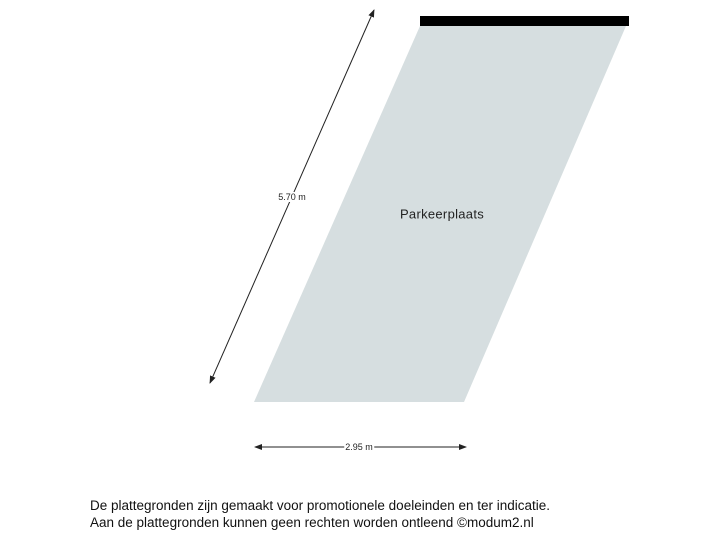  Describe the element at coordinates (359, 447) in the screenshot. I see `width-dimension-label: 2.95 m` at that location.